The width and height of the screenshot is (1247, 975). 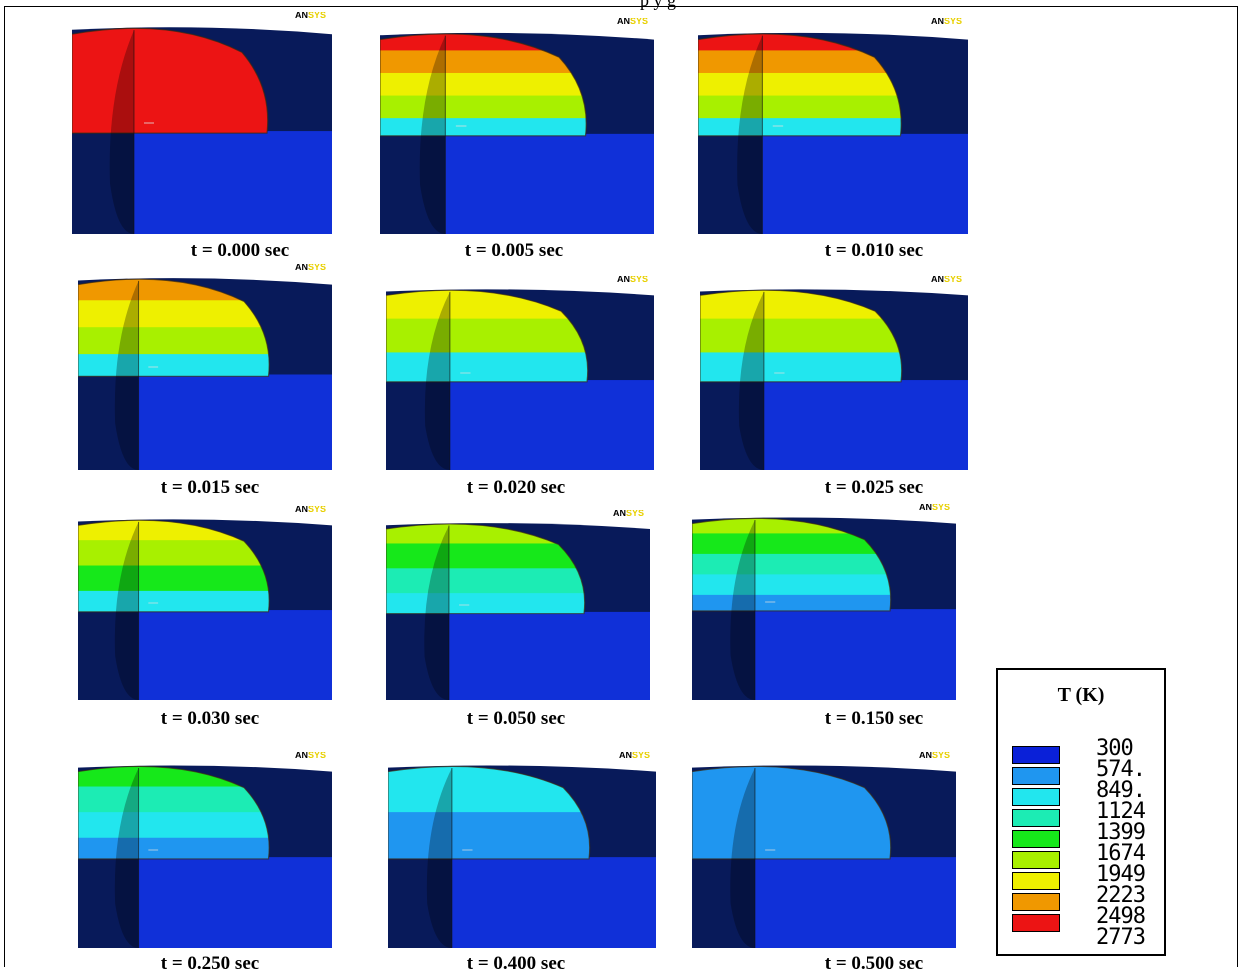 What do you see at coordinates (240, 250) in the screenshot?
I see `time-caption: t = 0.000 sec` at bounding box center [240, 250].